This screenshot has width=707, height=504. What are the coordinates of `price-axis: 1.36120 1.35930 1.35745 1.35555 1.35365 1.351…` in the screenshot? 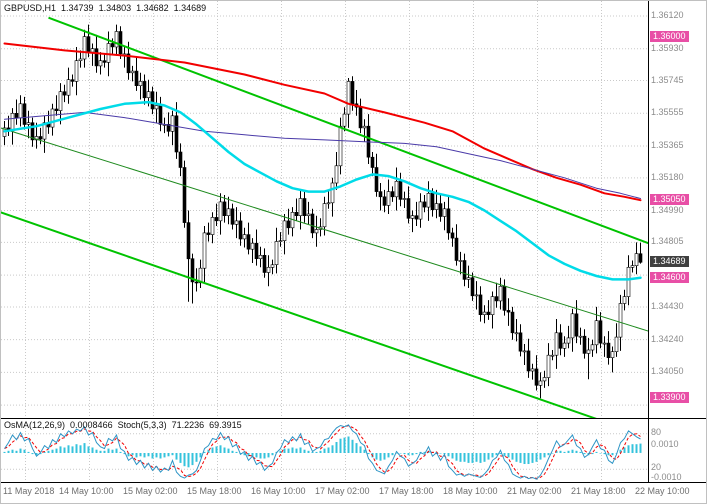 It's located at (677, 252).